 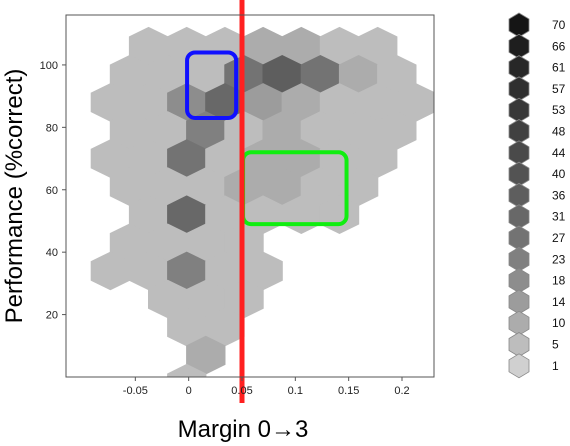 What do you see at coordinates (559, 89) in the screenshot?
I see `legend-label: 57` at bounding box center [559, 89].